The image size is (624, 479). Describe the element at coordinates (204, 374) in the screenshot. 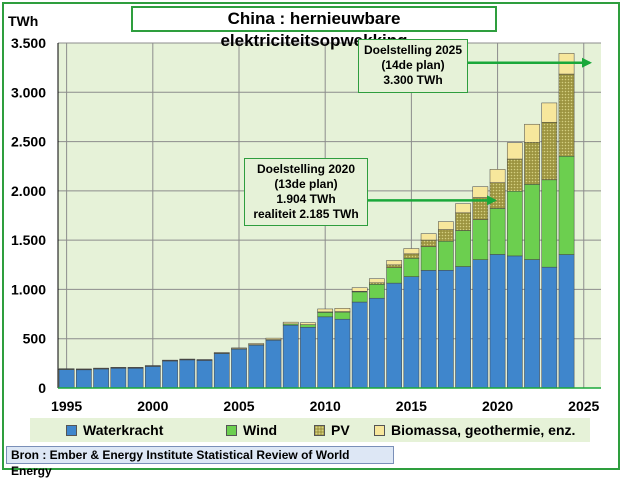

I see `bar-waterkracht-2003` at that location.